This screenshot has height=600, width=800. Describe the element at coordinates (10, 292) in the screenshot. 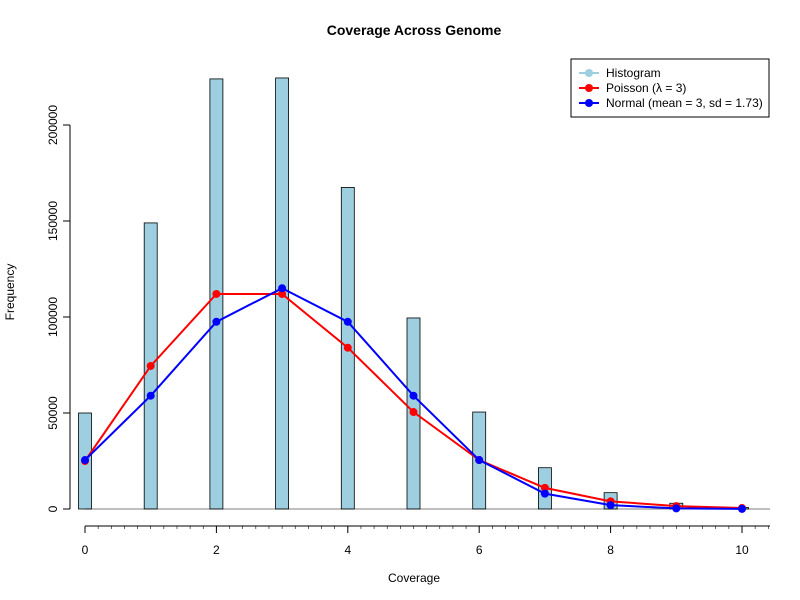

I see `y-axis-label: Frequency` at that location.